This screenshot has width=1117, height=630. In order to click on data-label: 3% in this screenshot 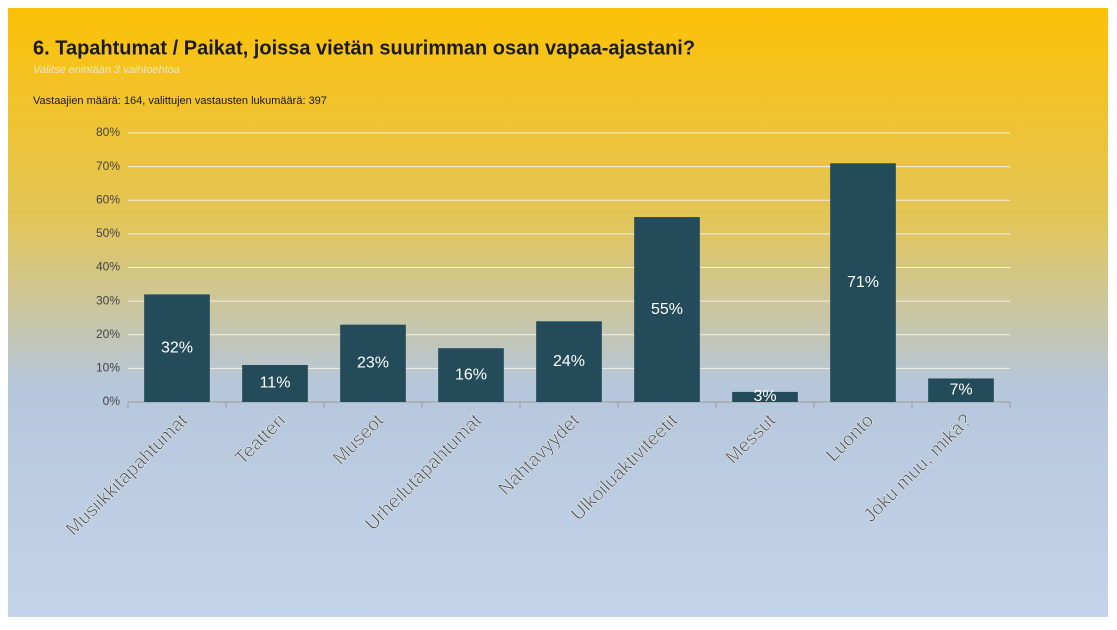, I will do `click(764, 396)`.